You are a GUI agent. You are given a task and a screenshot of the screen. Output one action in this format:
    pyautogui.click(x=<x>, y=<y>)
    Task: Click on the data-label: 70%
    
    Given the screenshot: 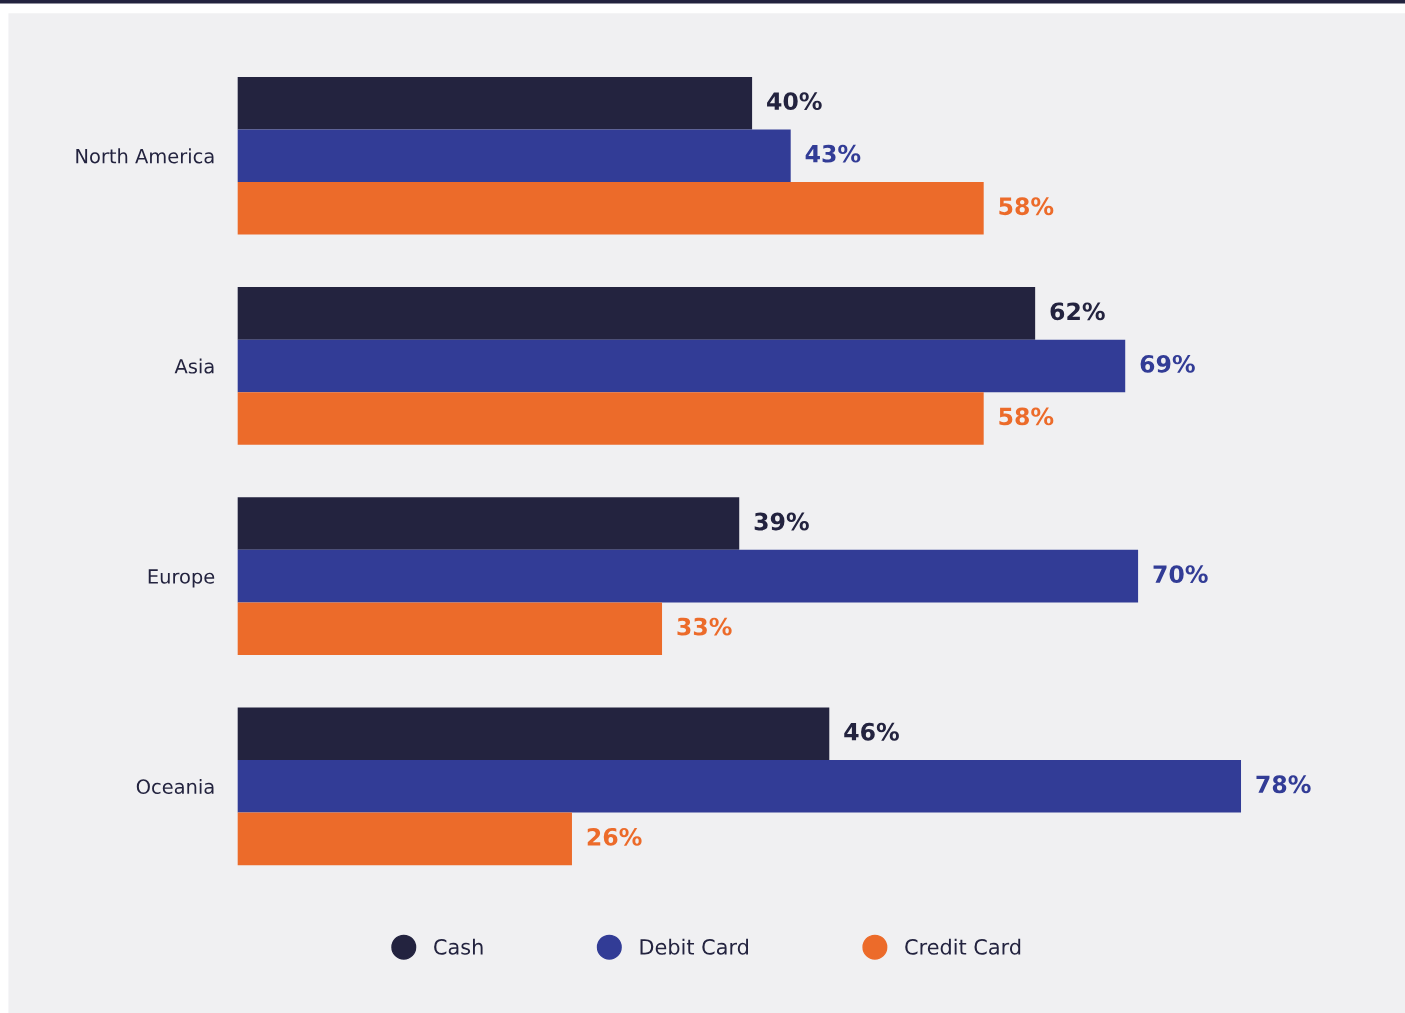 What is the action you would take?
    pyautogui.click(x=1180, y=574)
    